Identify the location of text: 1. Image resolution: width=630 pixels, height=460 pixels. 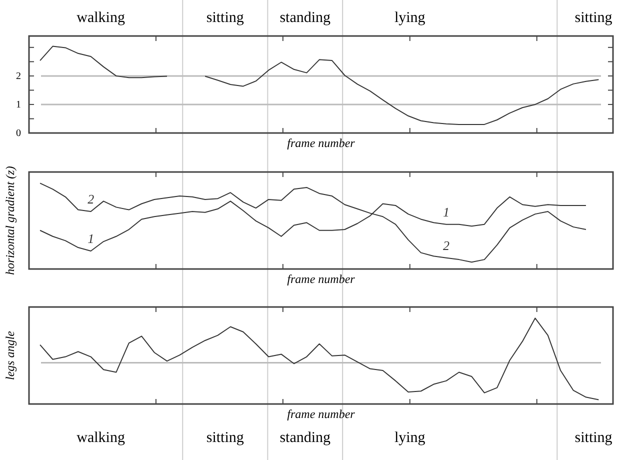
(446, 212).